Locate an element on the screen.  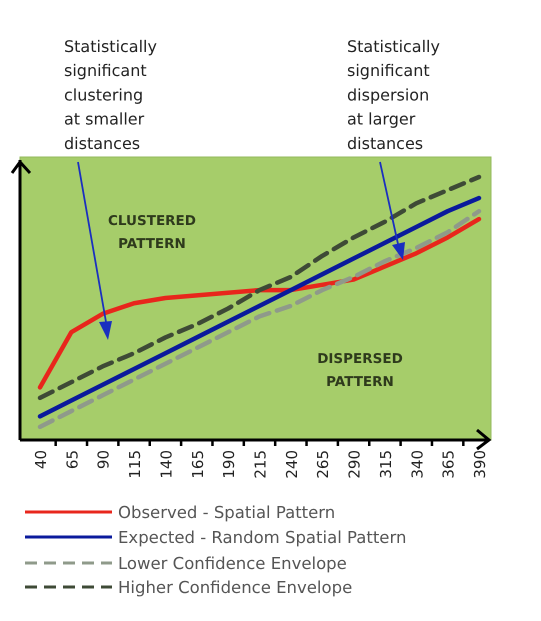
legend-label: Expected - Random Spatial Pattern is located at coordinates (262, 537).